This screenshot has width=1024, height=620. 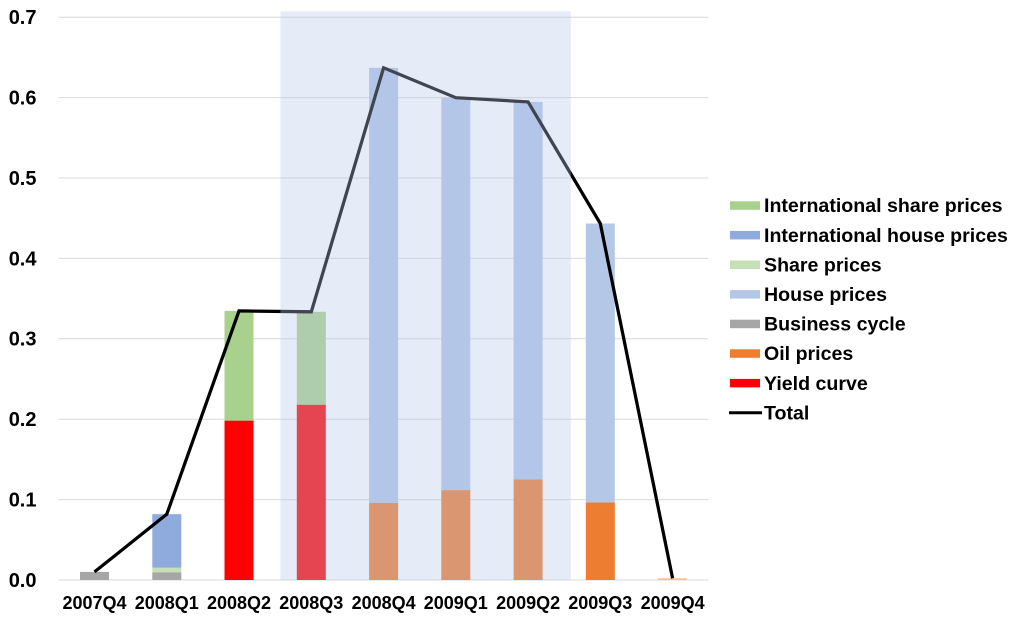 I want to click on svg-text: 0.0, so click(x=23, y=581).